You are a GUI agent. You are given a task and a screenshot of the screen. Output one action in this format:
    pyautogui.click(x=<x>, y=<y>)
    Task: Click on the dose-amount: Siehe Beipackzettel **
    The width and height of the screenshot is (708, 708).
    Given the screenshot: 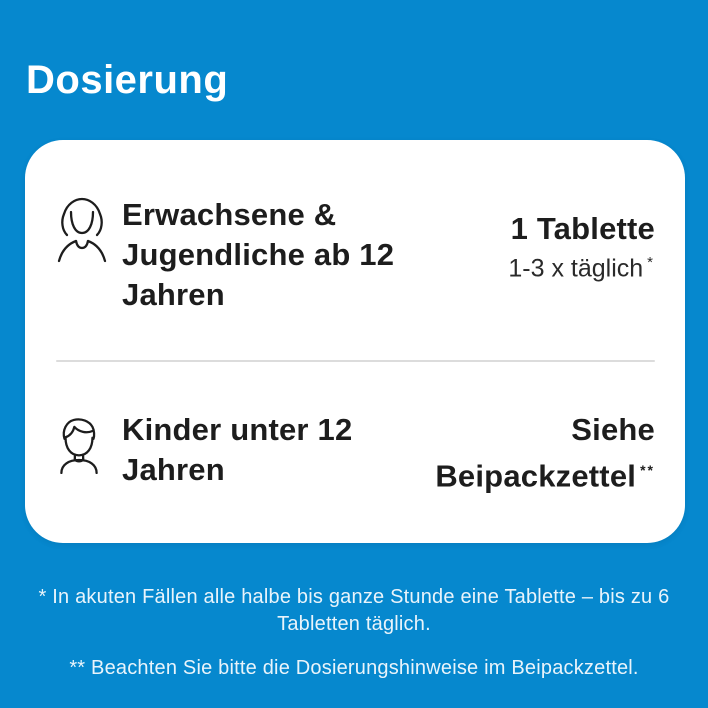 What is the action you would take?
    pyautogui.click(x=534, y=453)
    